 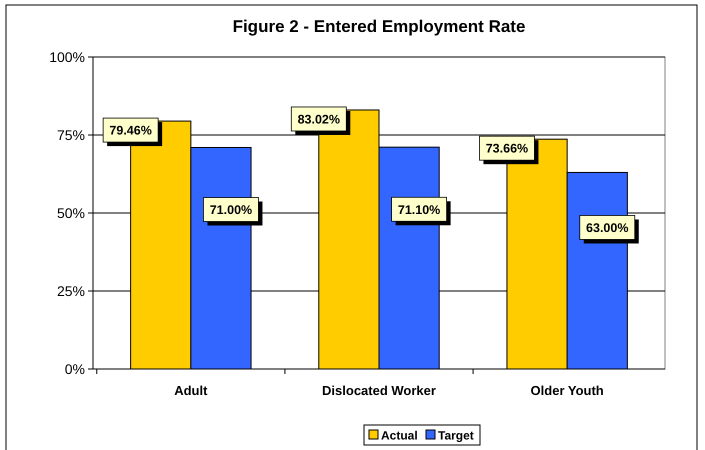 I want to click on x-tick-label: Older Youth, so click(x=567, y=390).